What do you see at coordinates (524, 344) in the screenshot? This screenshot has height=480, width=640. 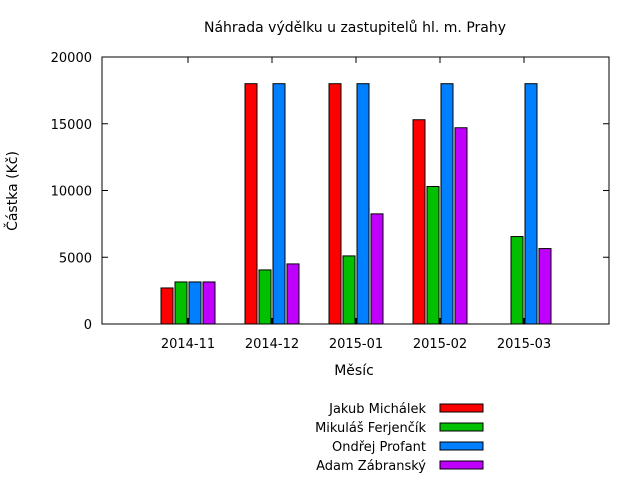 I see `x-tick-label: 2015-03` at bounding box center [524, 344].